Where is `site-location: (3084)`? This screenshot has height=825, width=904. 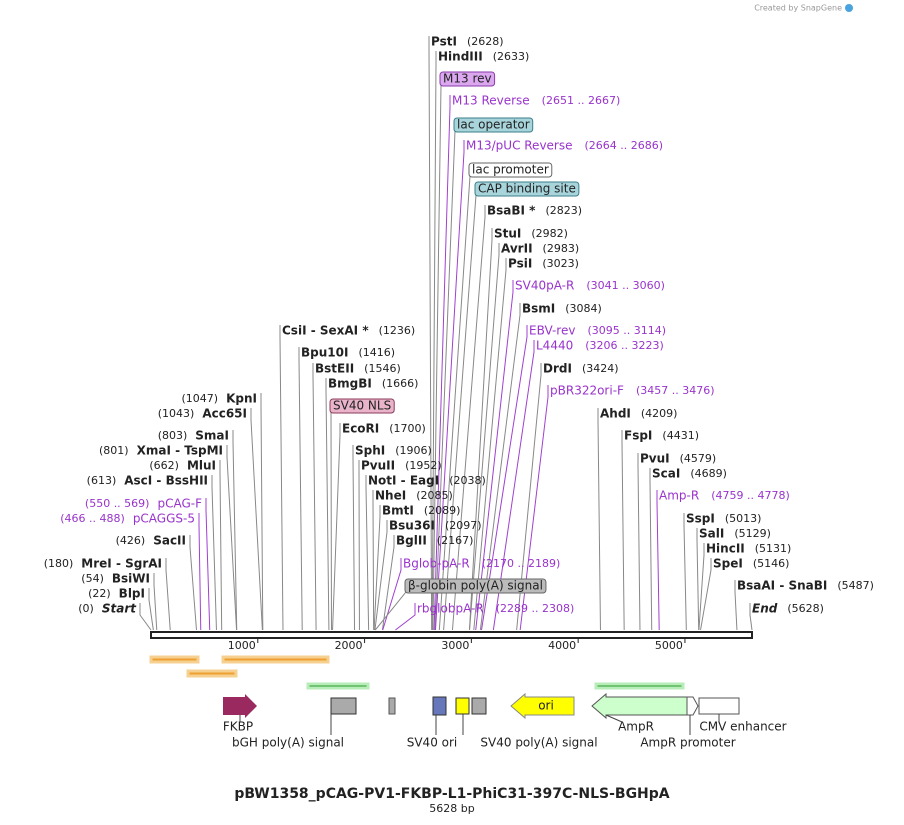
site-location: (3084) is located at coordinates (583, 308).